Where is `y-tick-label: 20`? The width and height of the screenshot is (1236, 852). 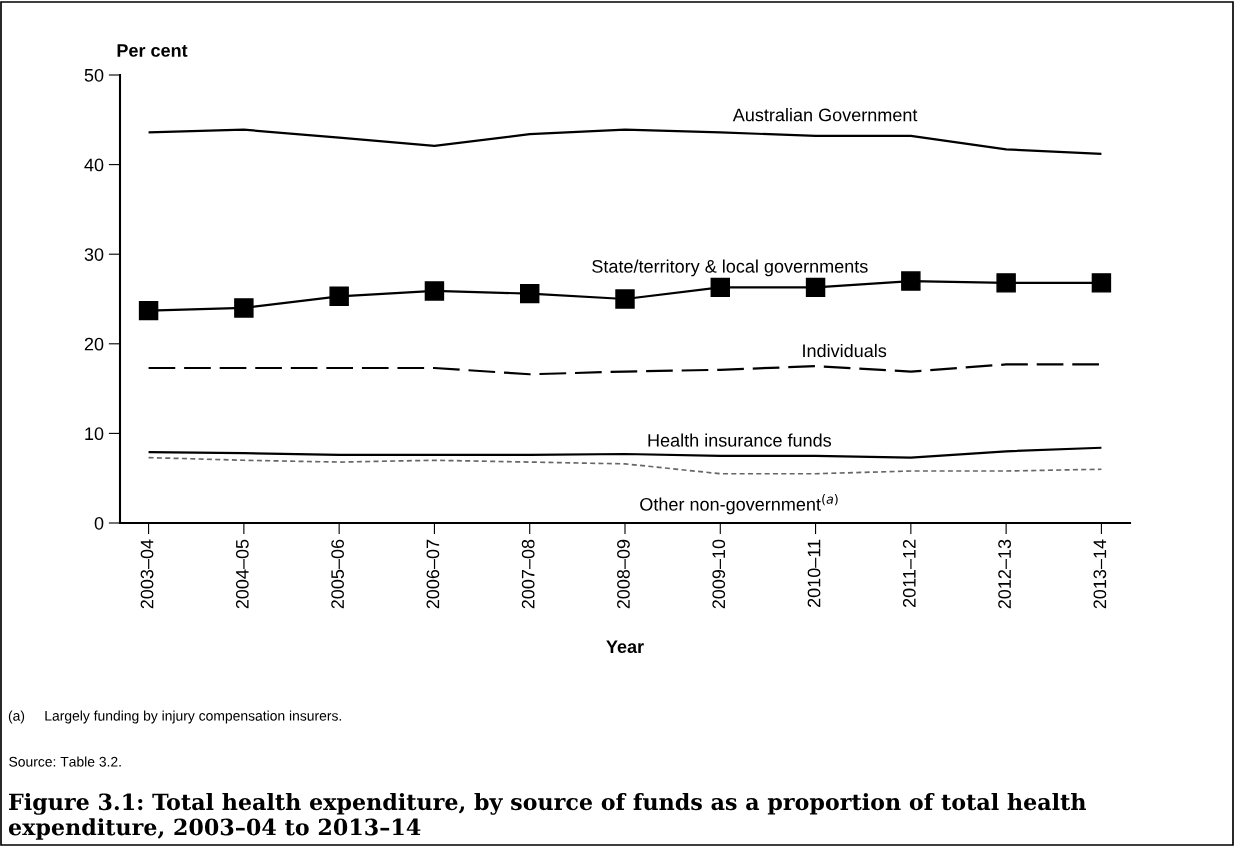 y-tick-label: 20 is located at coordinates (94, 344).